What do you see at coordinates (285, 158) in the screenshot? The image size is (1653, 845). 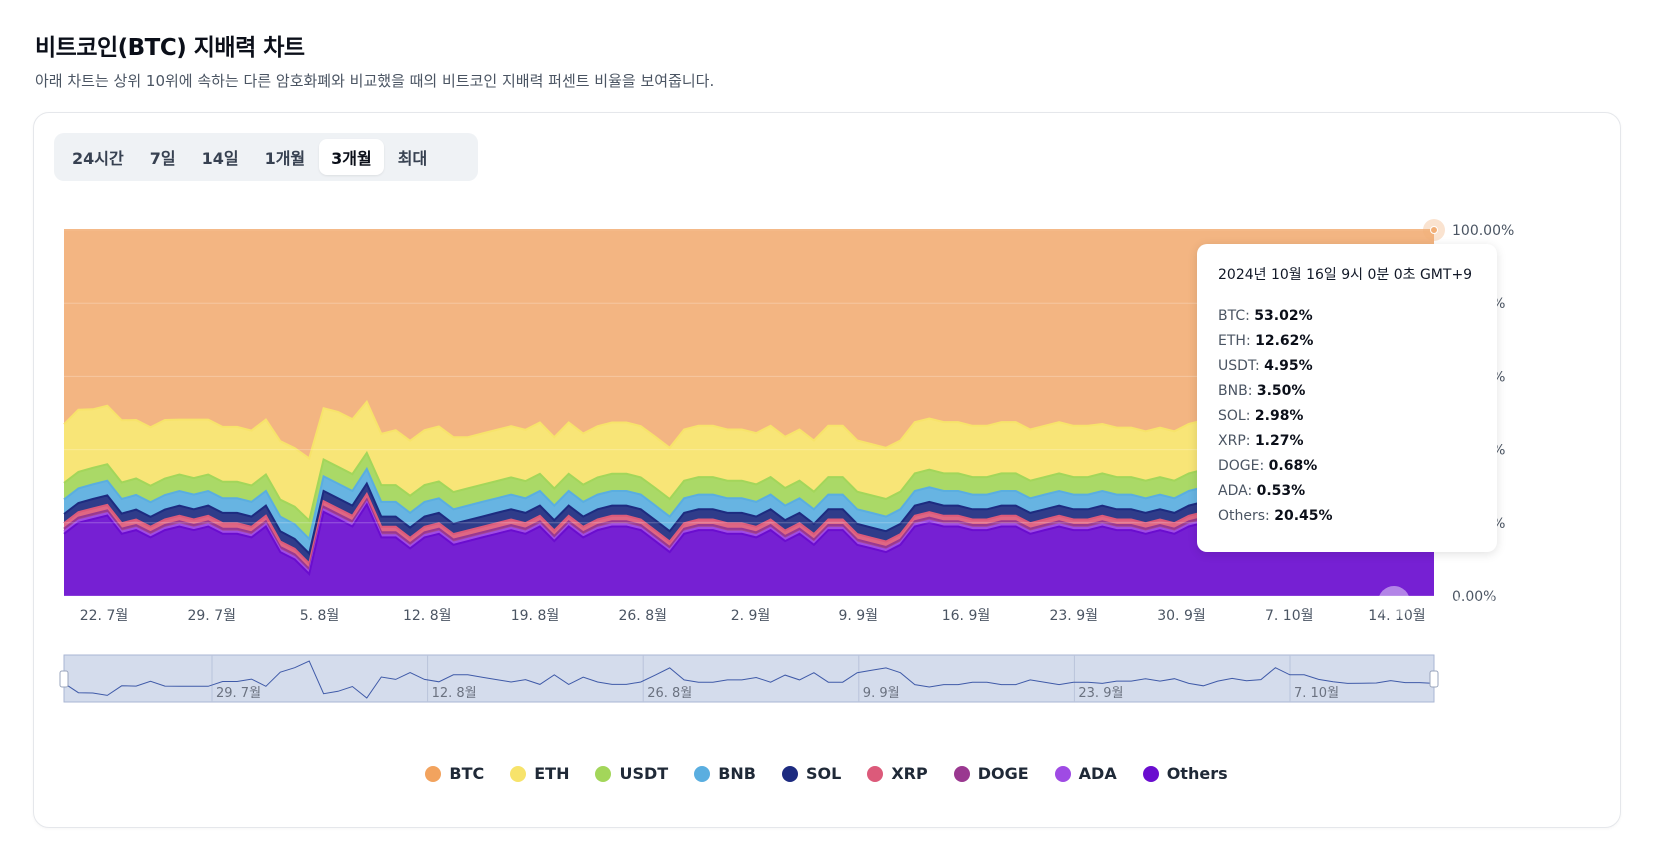 I see `tab-1m: 1개월` at bounding box center [285, 158].